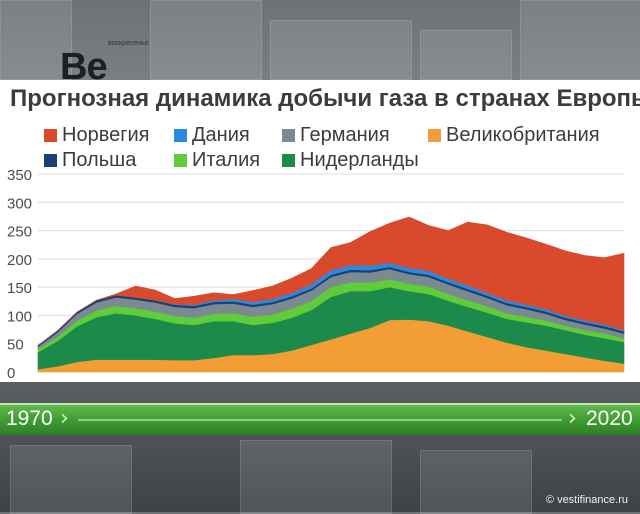 The height and width of the screenshot is (514, 640). What do you see at coordinates (128, 43) in the screenshot?
I see `channel-logo-caption: воскресенье` at bounding box center [128, 43].